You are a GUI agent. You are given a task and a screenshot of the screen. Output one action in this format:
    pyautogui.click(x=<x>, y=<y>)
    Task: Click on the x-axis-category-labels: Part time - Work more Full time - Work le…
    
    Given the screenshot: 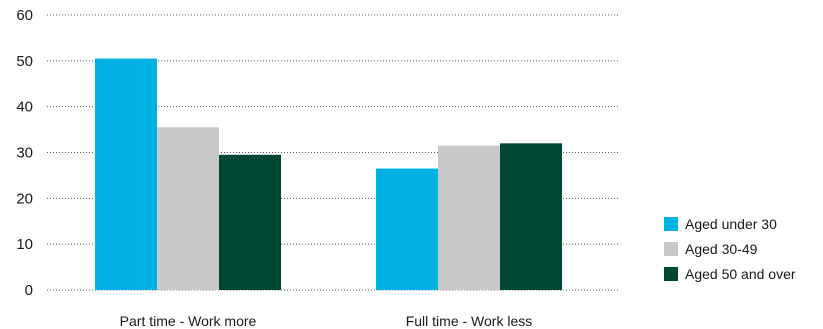 What is the action you would take?
    pyautogui.click(x=326, y=321)
    